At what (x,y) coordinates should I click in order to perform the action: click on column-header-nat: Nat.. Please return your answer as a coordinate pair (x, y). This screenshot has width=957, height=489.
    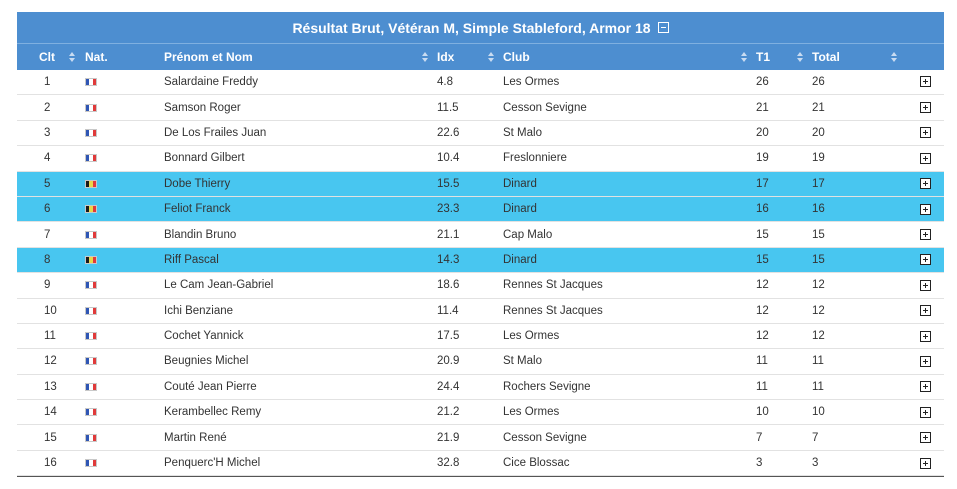
    Looking at the image, I should click on (124, 56).